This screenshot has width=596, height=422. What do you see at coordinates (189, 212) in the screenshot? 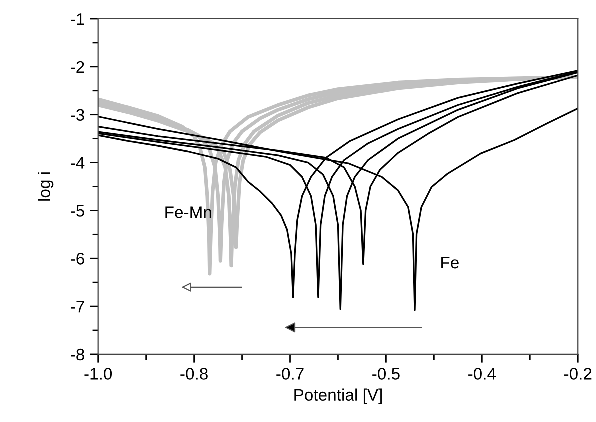
I see `annotation: Fe-Mn` at bounding box center [189, 212].